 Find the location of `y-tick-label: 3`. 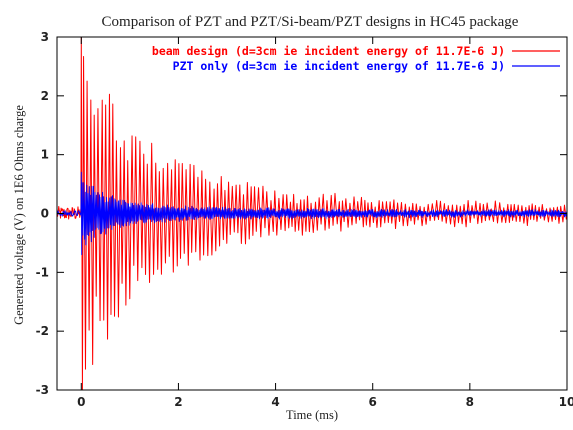

y-tick-label: 3 is located at coordinates (45, 37).